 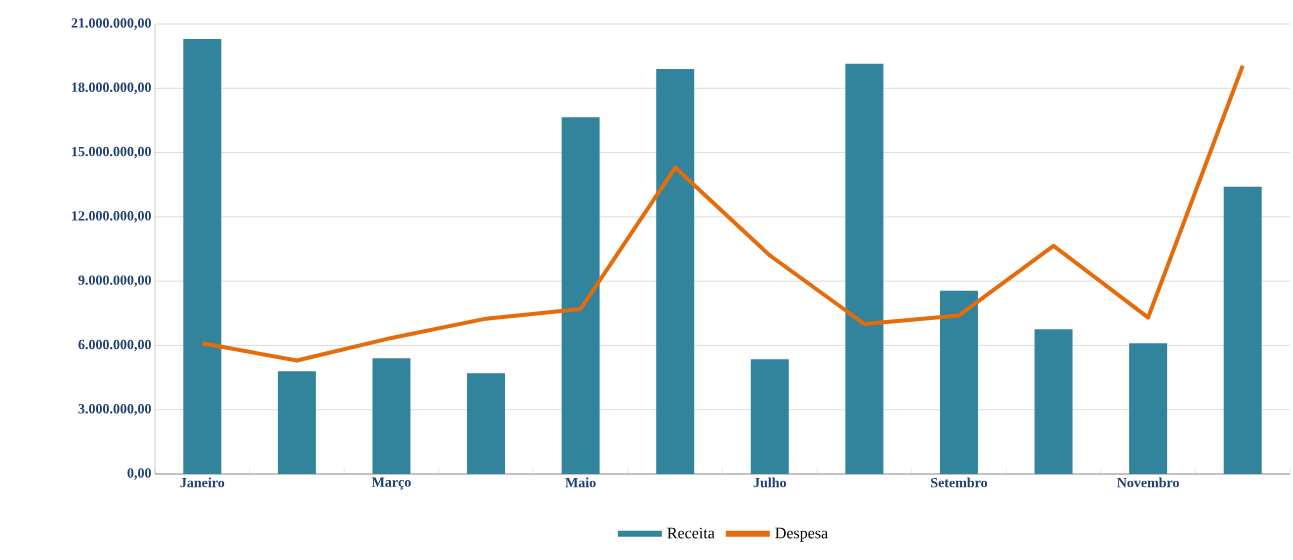 What do you see at coordinates (111, 152) in the screenshot?
I see `y-tick-label: 15.000.000,00` at bounding box center [111, 152].